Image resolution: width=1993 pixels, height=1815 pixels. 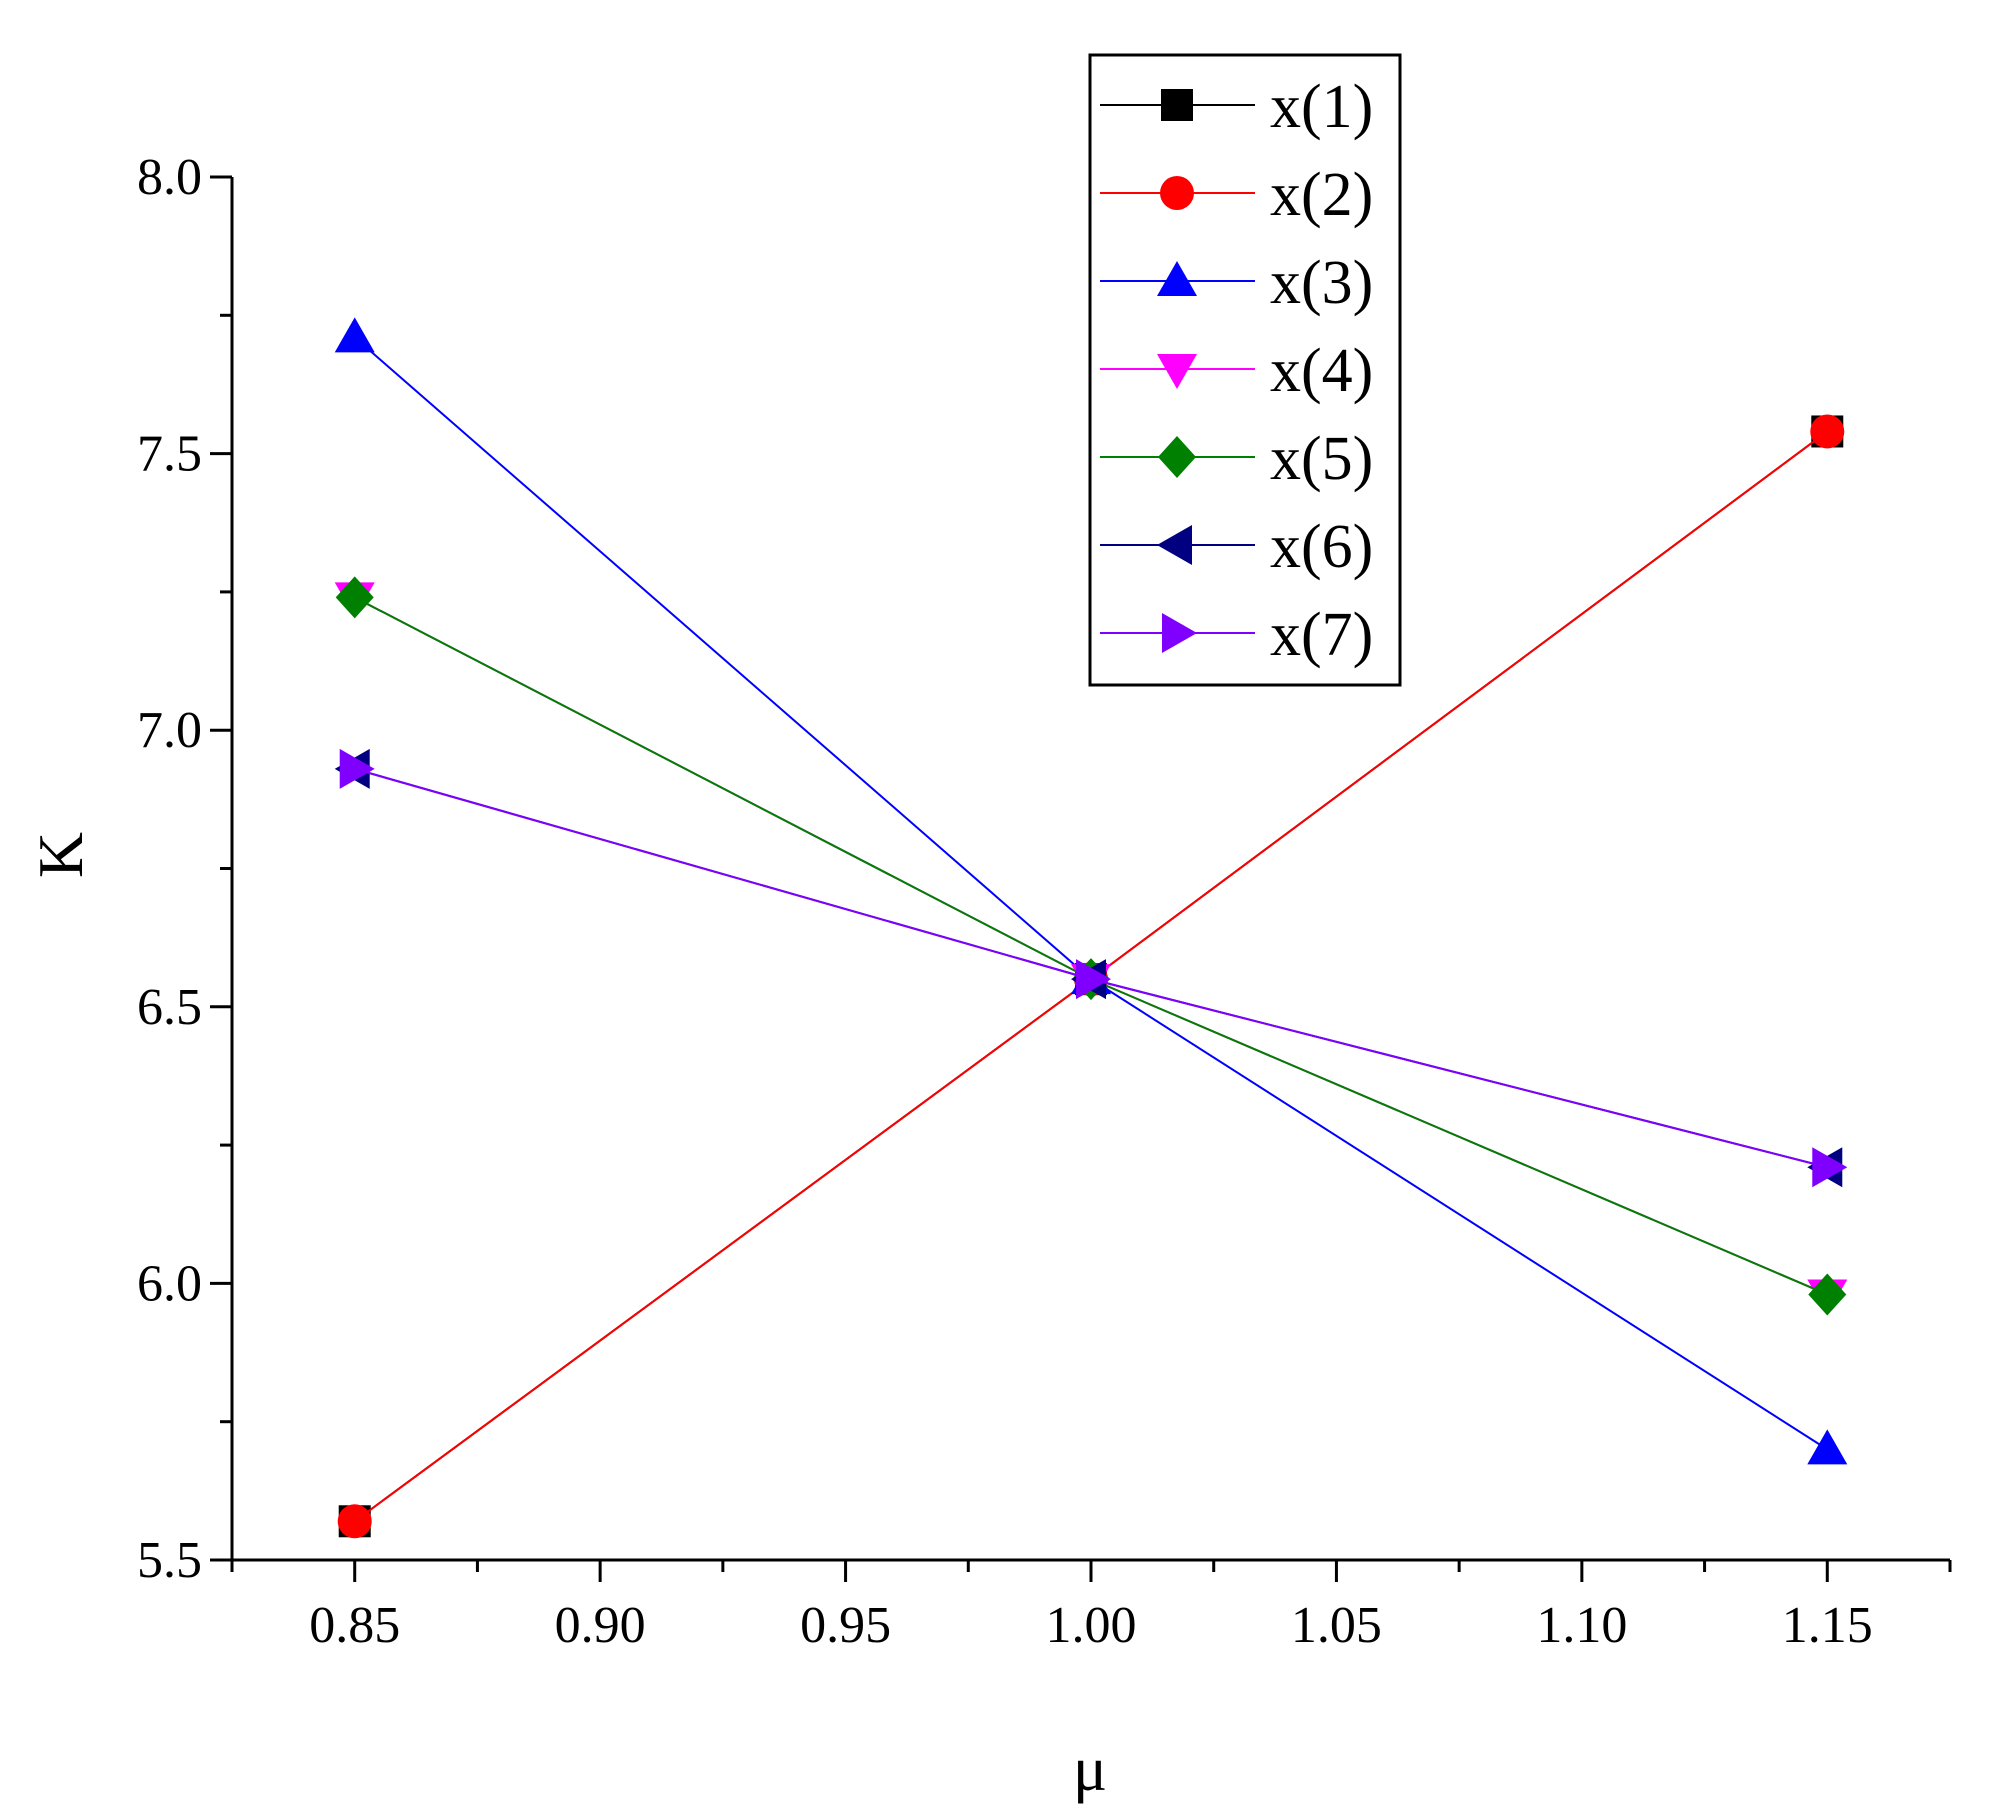 I want to click on x-tick-label: 0.90, so click(x=600, y=1625).